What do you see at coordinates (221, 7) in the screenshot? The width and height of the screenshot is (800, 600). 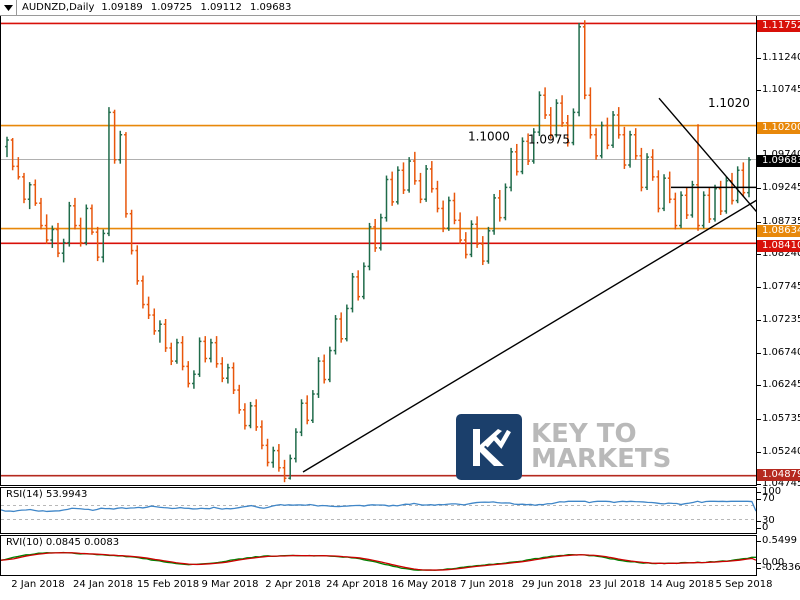 I see `ohlc-low: 1.09112` at bounding box center [221, 7].